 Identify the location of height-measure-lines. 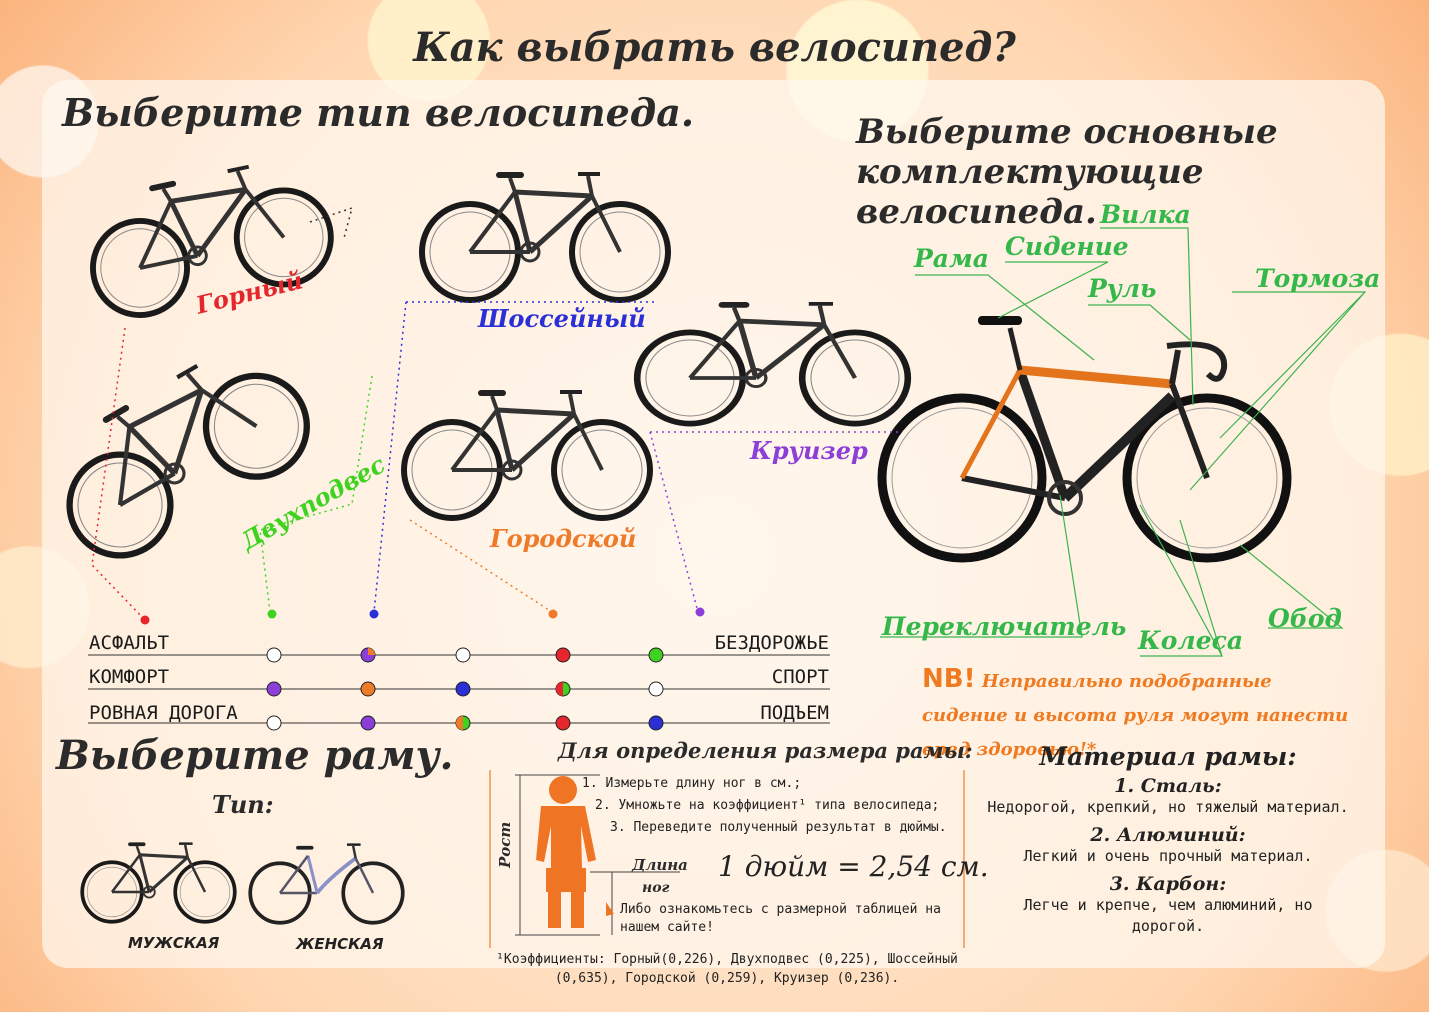
(597, 855).